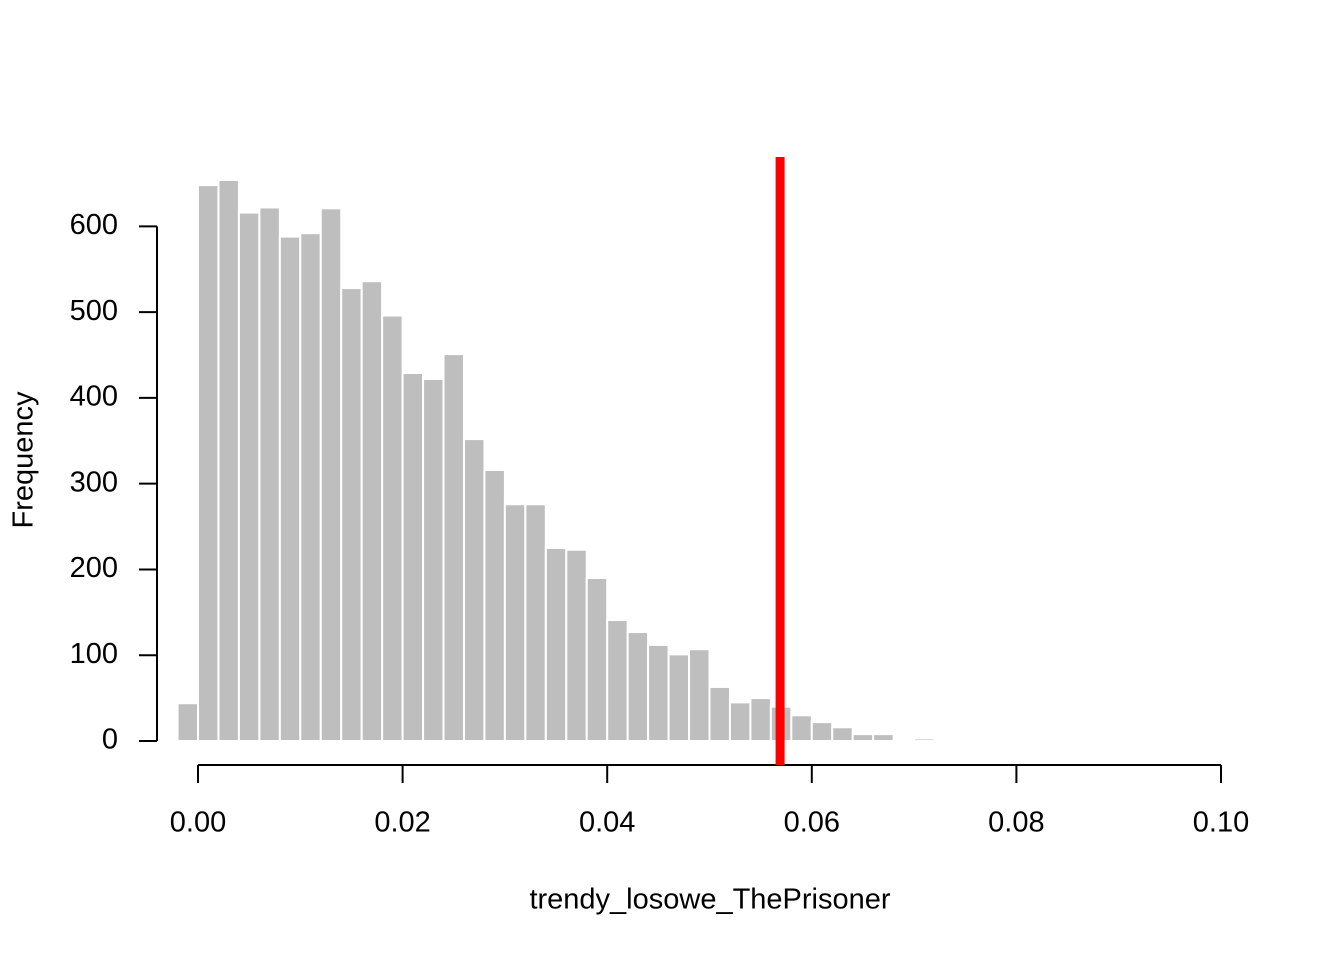 The height and width of the screenshot is (960, 1344). Describe the element at coordinates (94, 225) in the screenshot. I see `y-tick-label: 600` at that location.